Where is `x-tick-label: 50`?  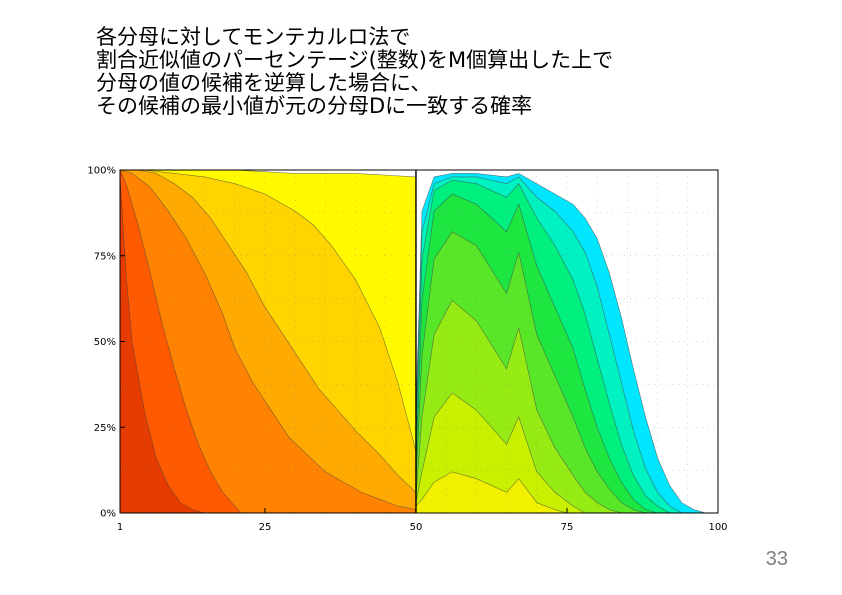
x-tick-label: 50 is located at coordinates (416, 527).